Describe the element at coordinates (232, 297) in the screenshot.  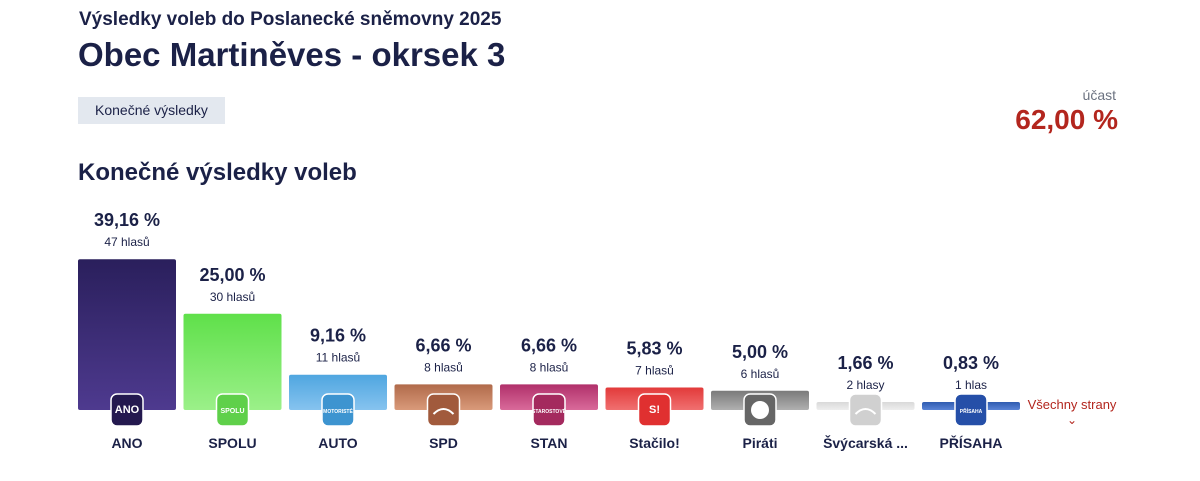
I see `bar-votes-label: 30 hlasů` at that location.